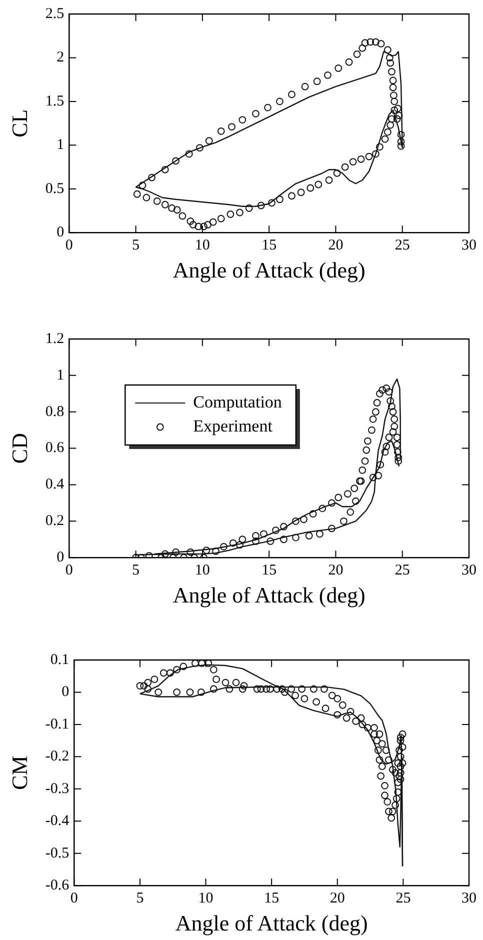 The height and width of the screenshot is (940, 483). I want to click on legend-label: Experiment, so click(233, 426).